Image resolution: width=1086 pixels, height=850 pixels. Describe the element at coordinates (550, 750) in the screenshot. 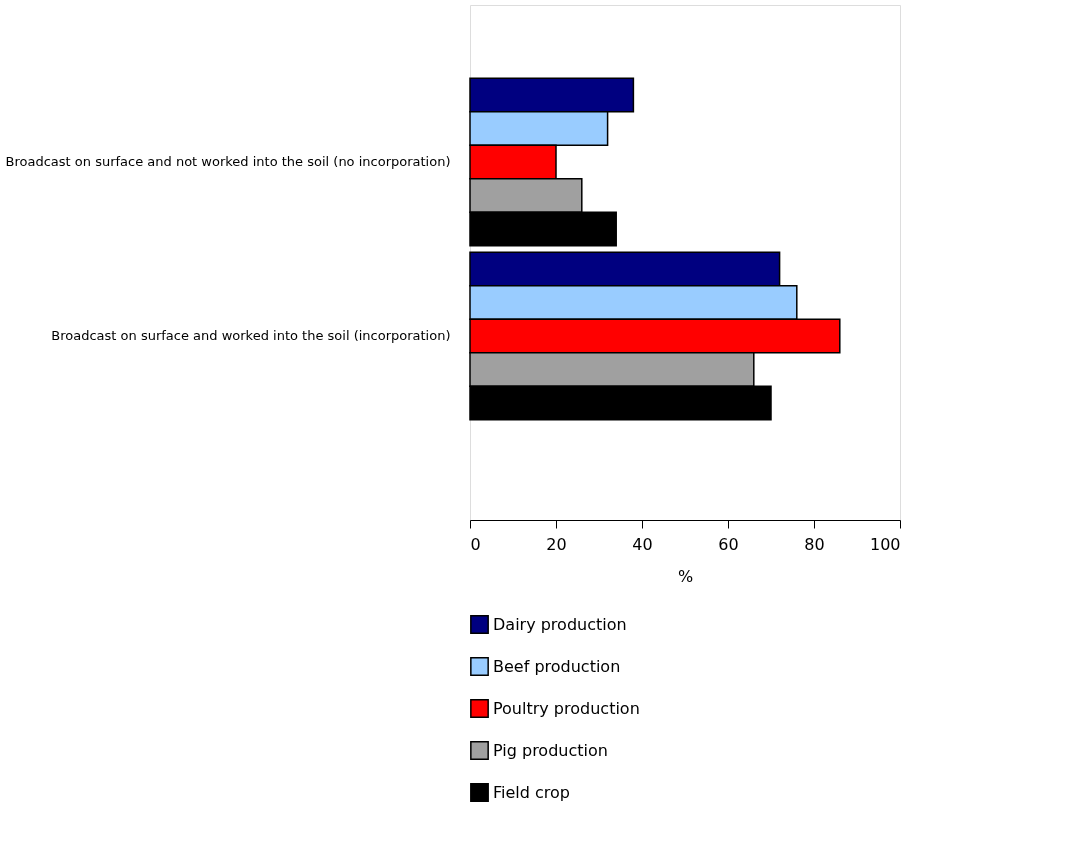

I see `legend-label: Pig production` at that location.